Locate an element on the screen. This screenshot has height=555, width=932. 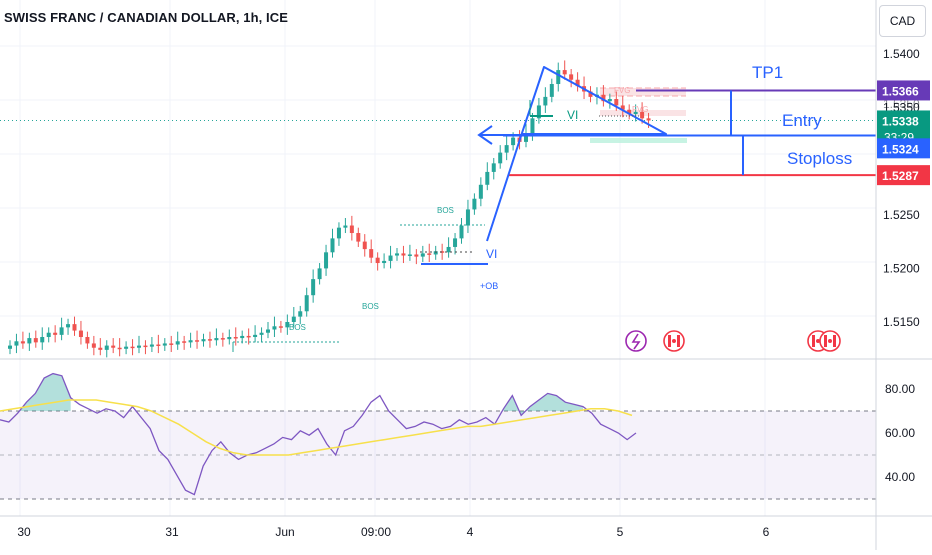
entry-price-tag: 1.5324 is located at coordinates (900, 149).